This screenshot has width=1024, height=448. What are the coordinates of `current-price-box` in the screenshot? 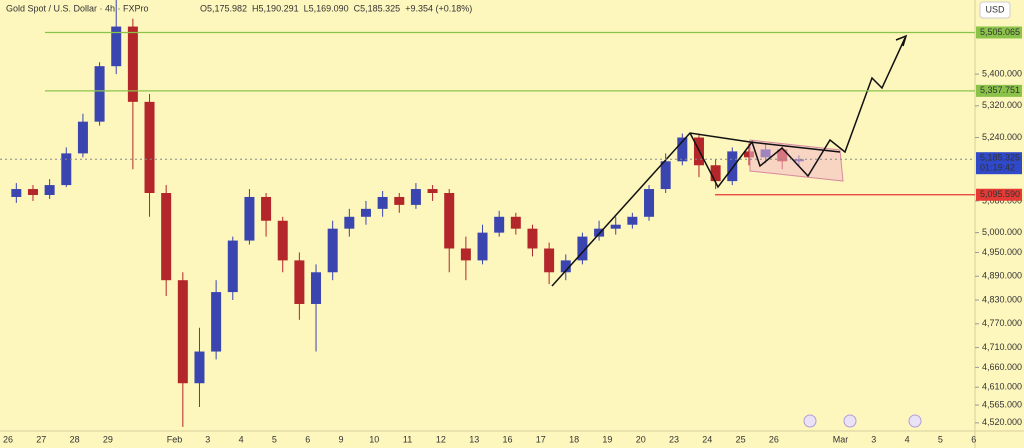 It's located at (999, 163).